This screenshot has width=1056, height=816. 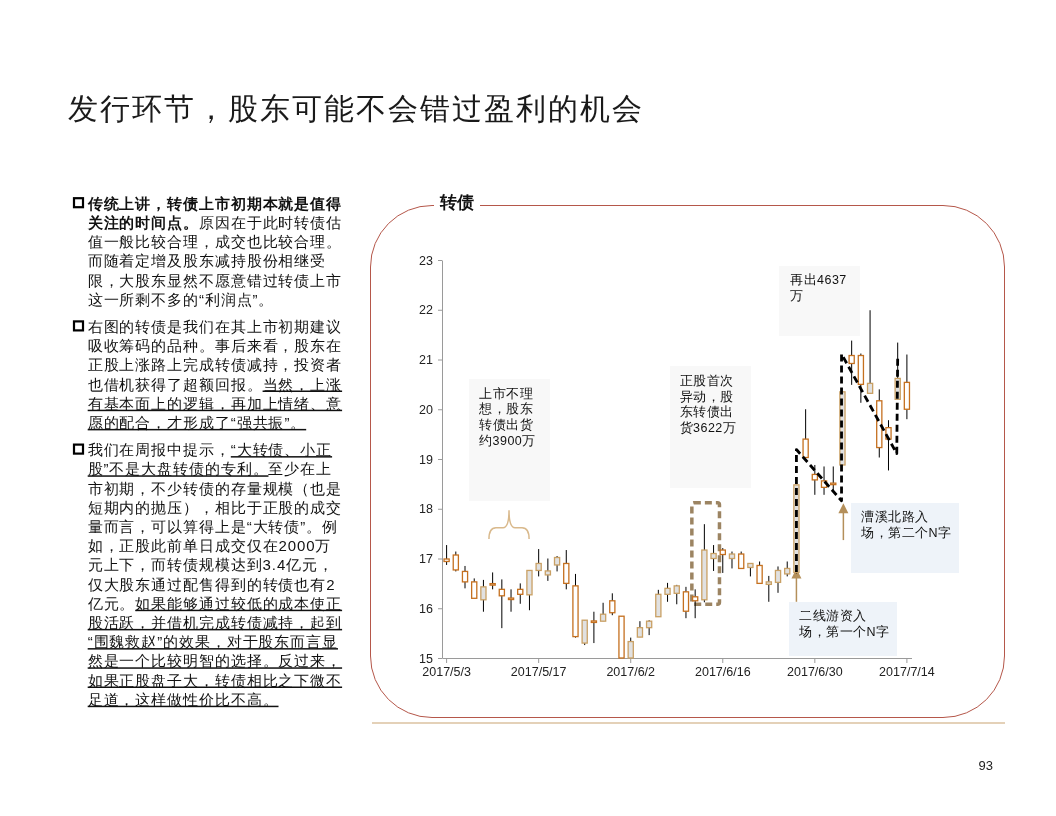 What do you see at coordinates (426, 260) in the screenshot?
I see `y-tick-label: 23` at bounding box center [426, 260].